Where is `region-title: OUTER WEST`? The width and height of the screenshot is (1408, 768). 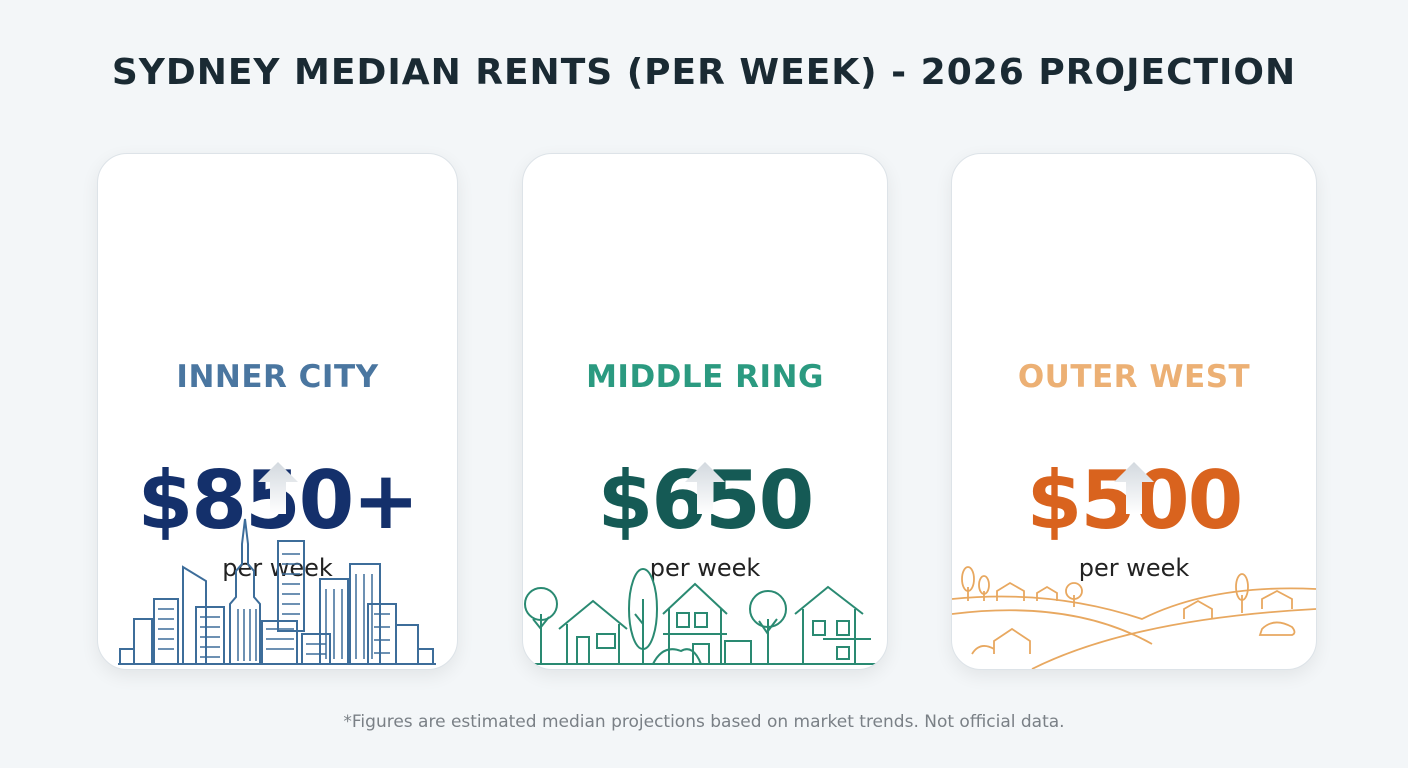
region-title: OUTER WEST is located at coordinates (1134, 377).